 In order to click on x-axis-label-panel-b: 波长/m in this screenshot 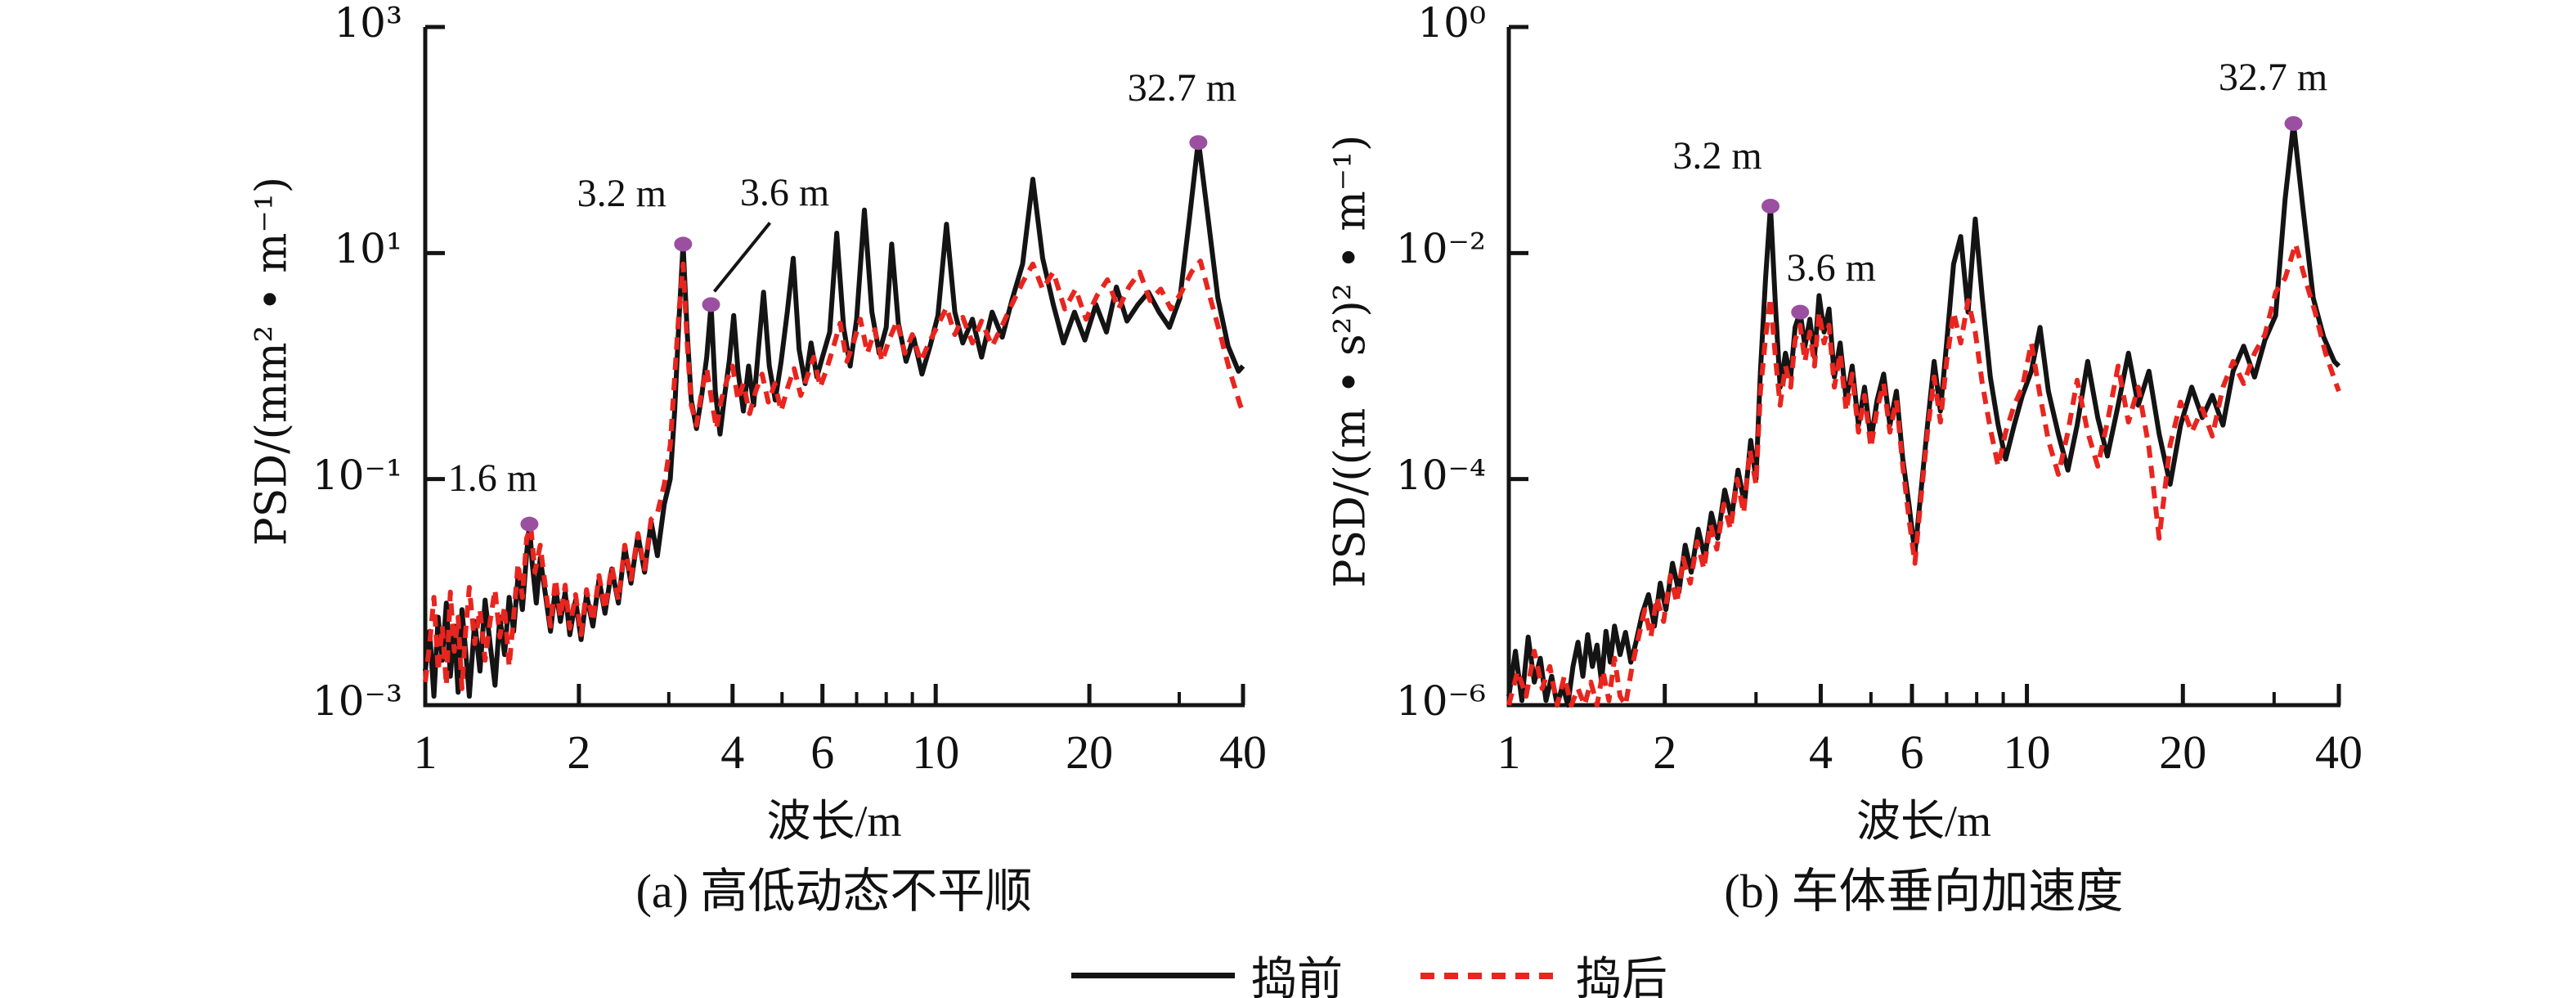, I will do `click(1923, 821)`.